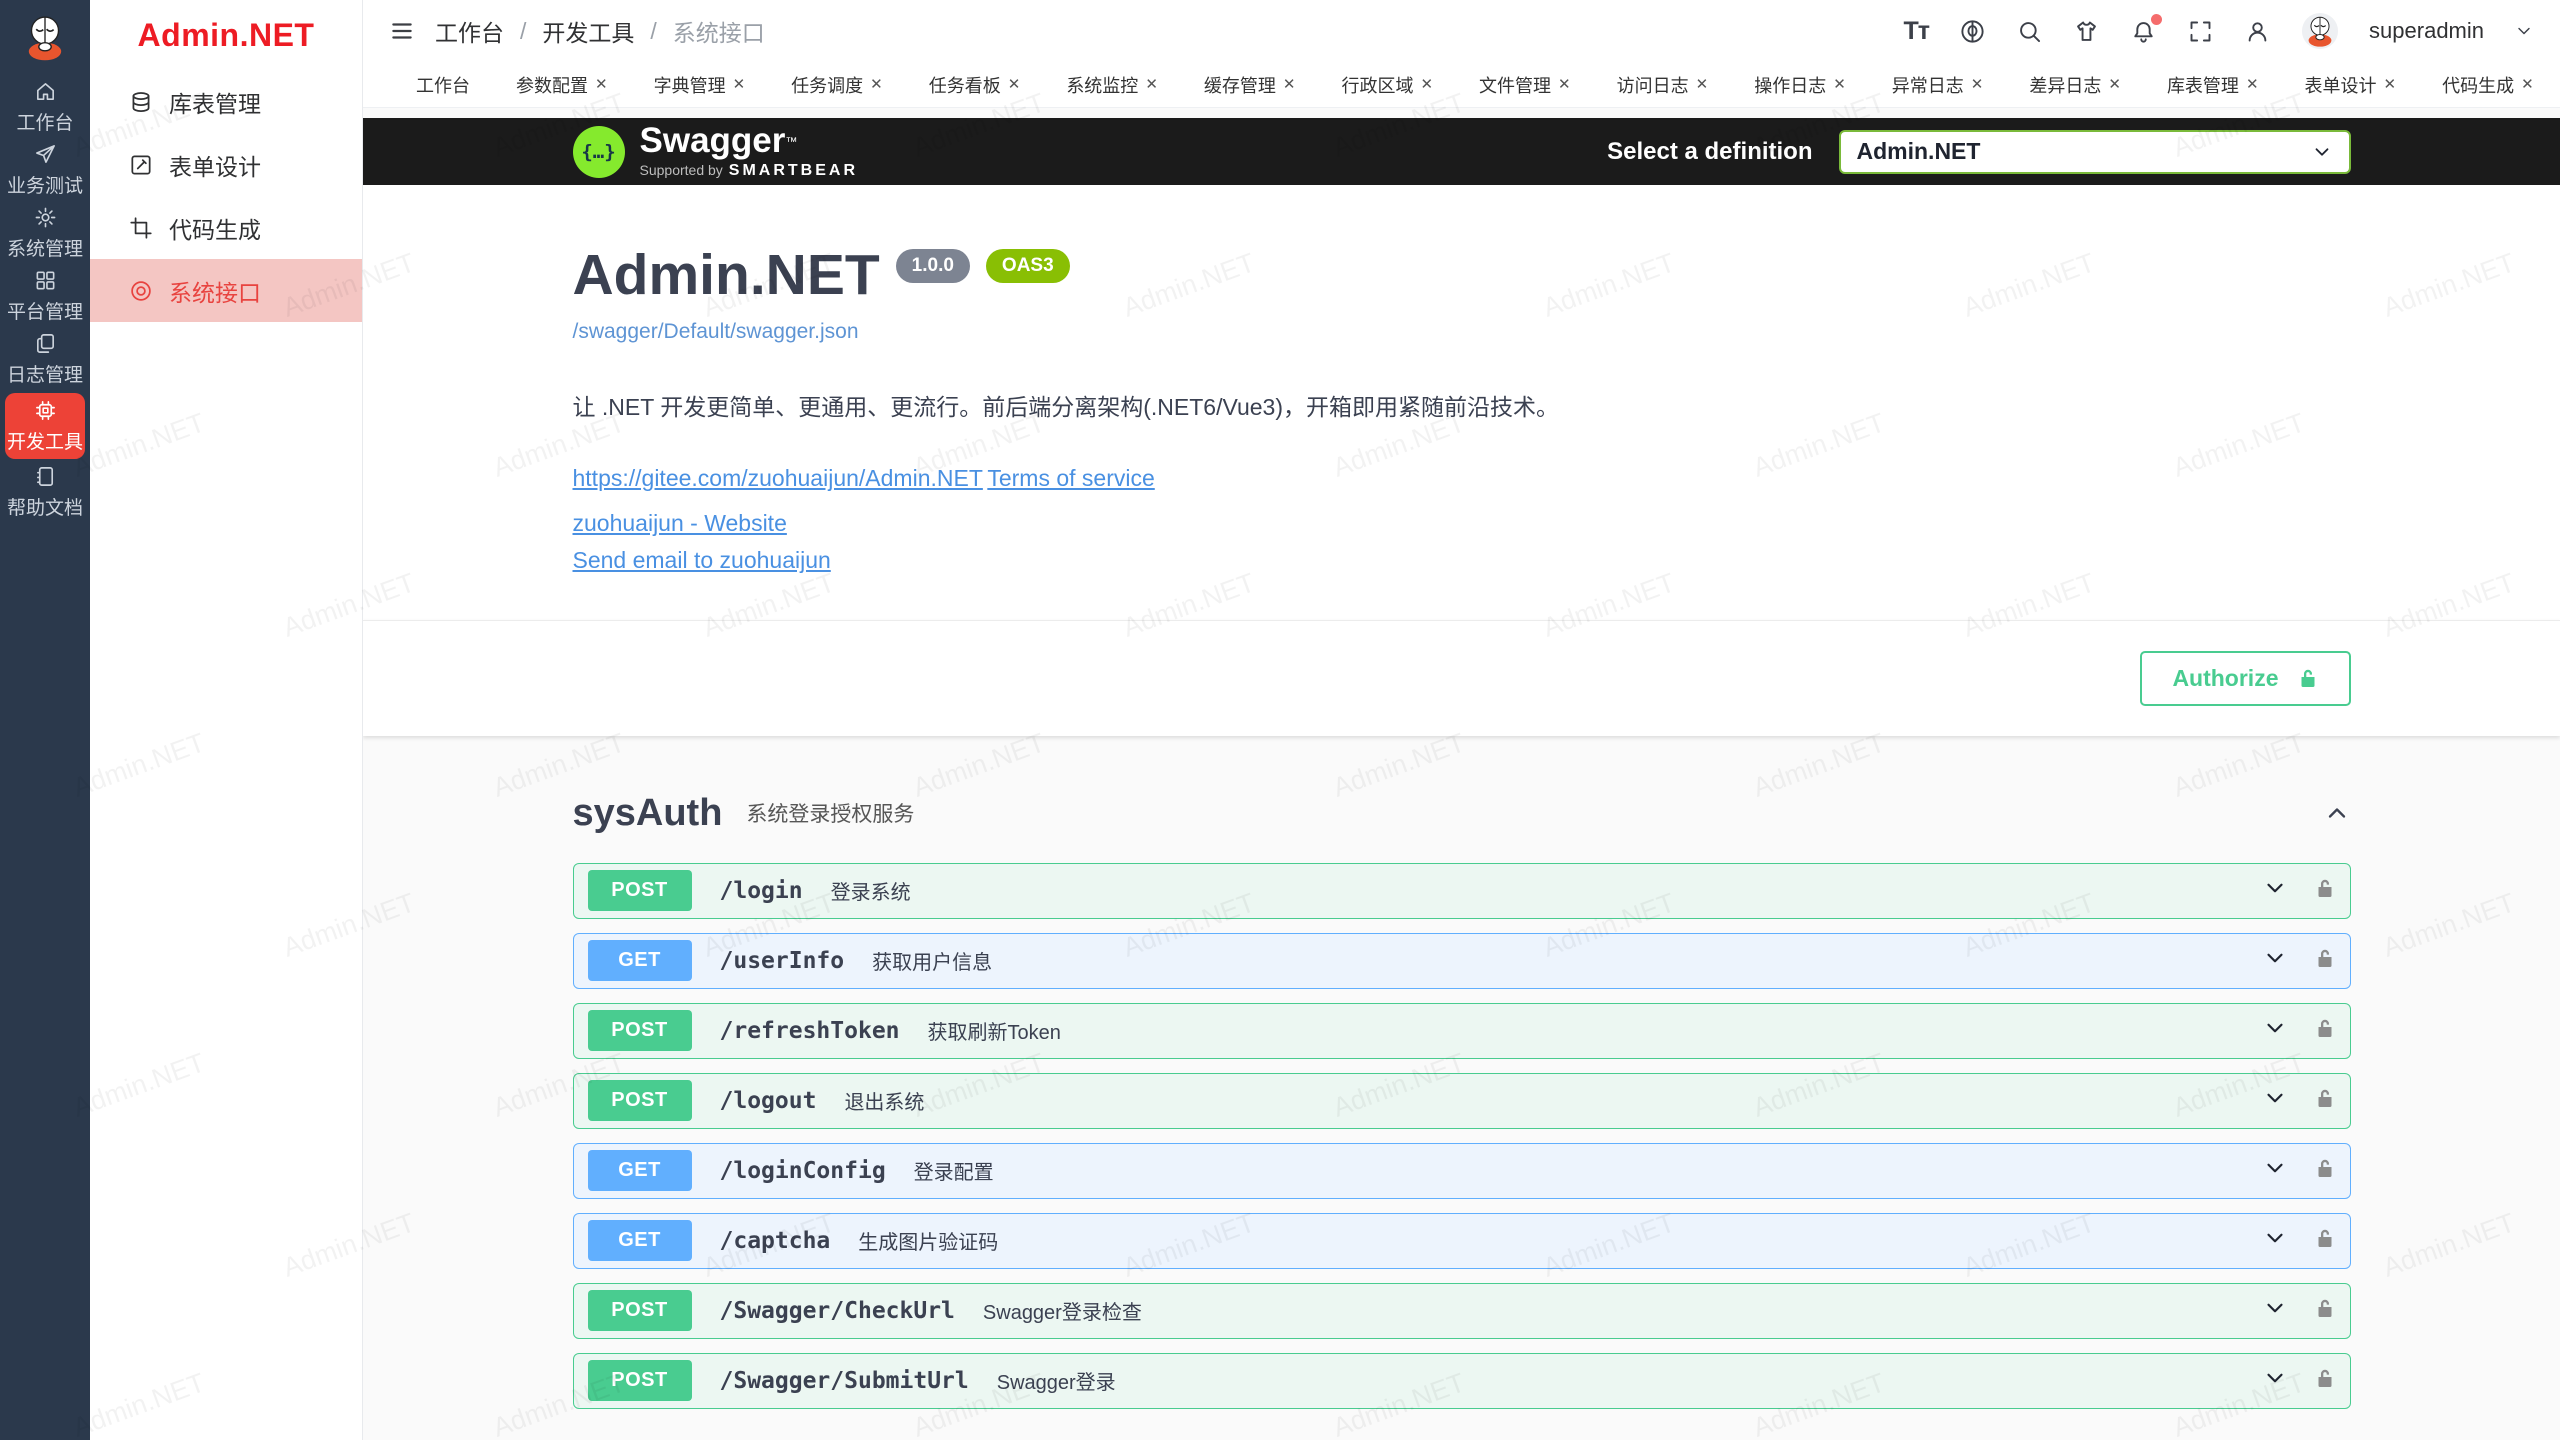 The height and width of the screenshot is (1440, 2560). I want to click on endpoint-row: POST /logout 退出系统, so click(1461, 1100).